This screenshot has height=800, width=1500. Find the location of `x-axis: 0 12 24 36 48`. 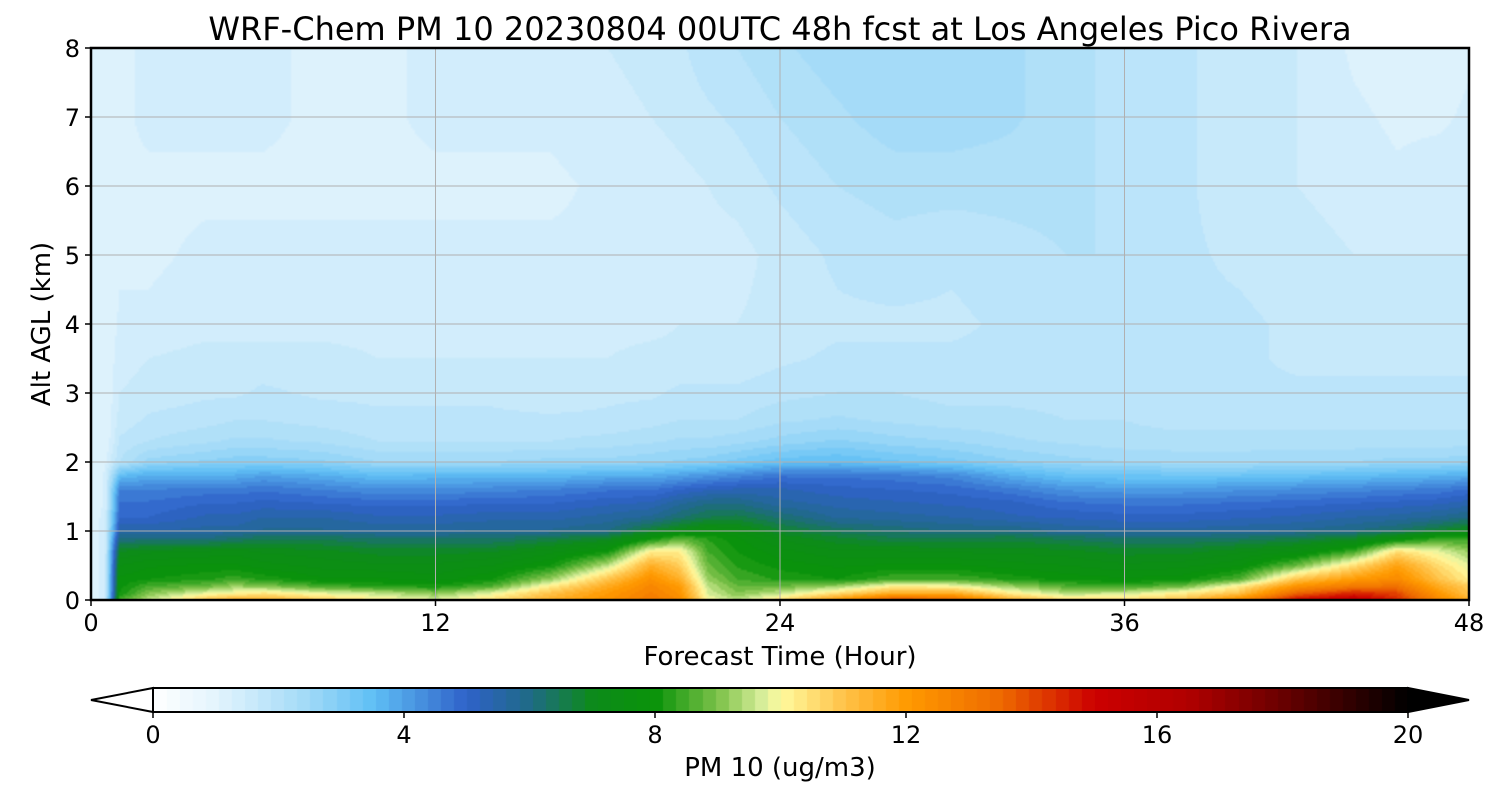

x-axis: 0 12 24 36 48 is located at coordinates (783, 618).